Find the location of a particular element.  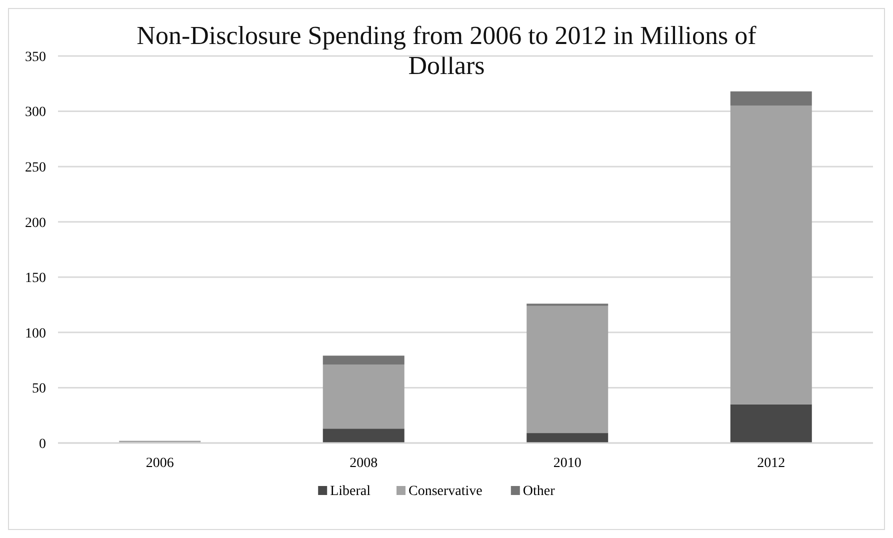

y-tick-label: 300 is located at coordinates (35, 112).